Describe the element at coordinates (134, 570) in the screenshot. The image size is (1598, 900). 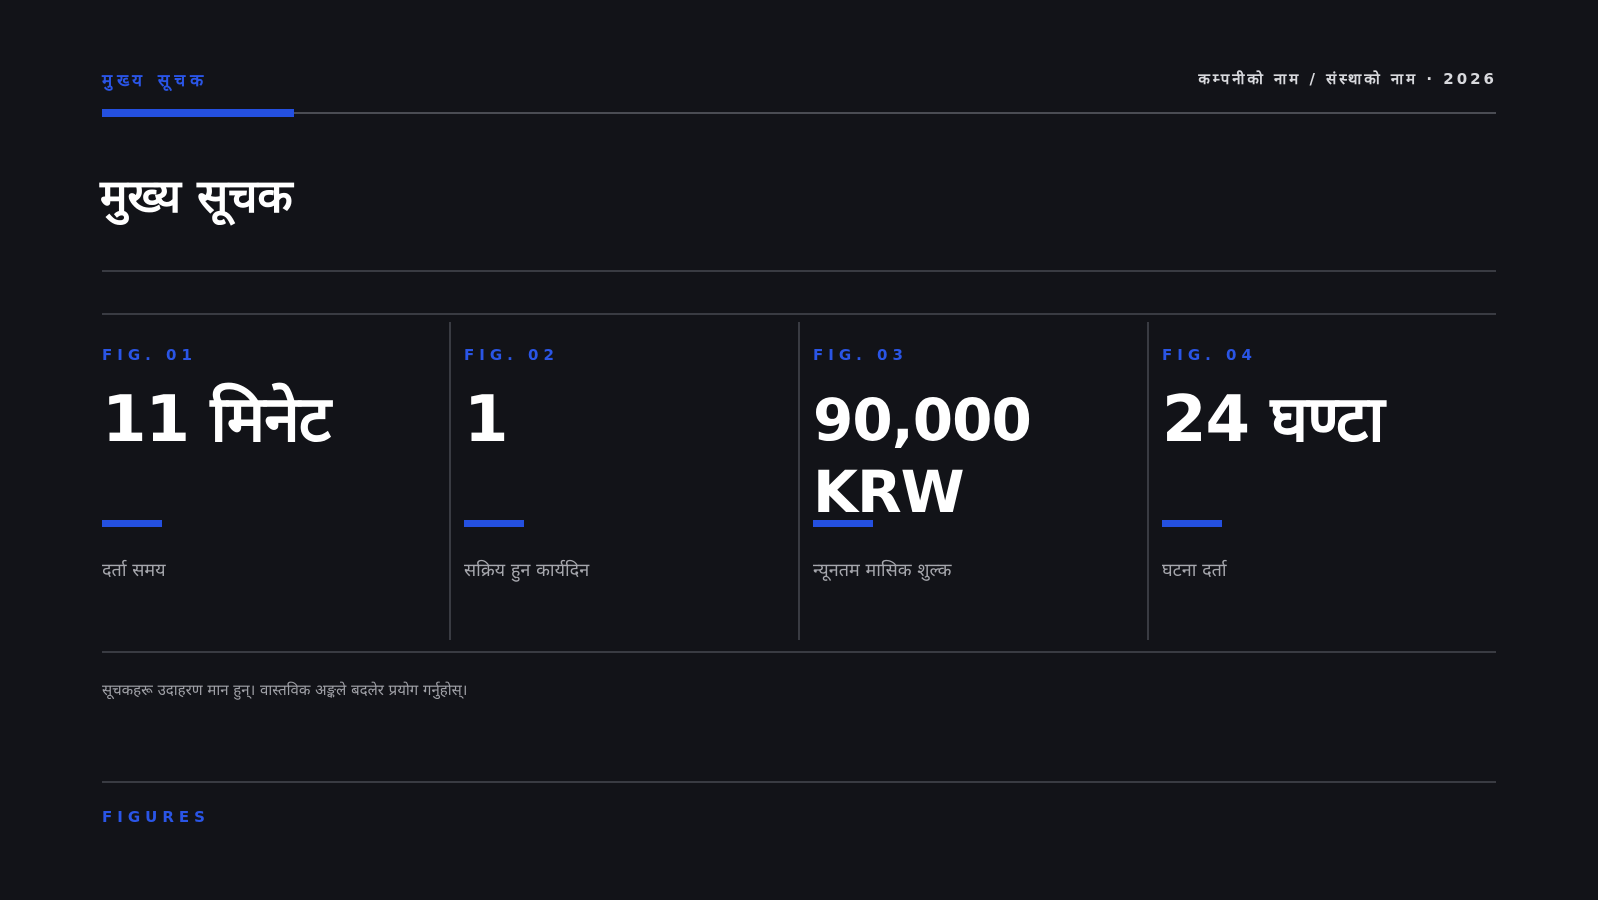
I see `kpi-label: दर्ता समय` at that location.